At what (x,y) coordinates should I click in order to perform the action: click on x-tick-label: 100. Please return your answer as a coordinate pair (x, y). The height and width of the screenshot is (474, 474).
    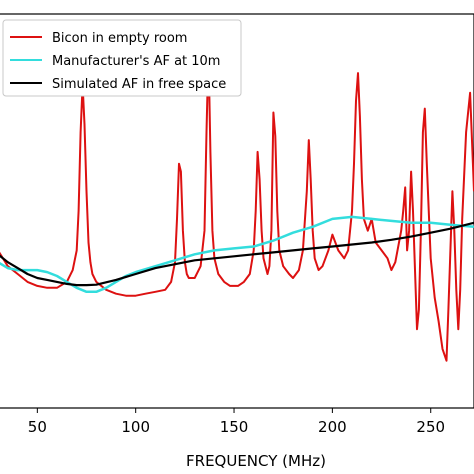
    Looking at the image, I should click on (135, 427).